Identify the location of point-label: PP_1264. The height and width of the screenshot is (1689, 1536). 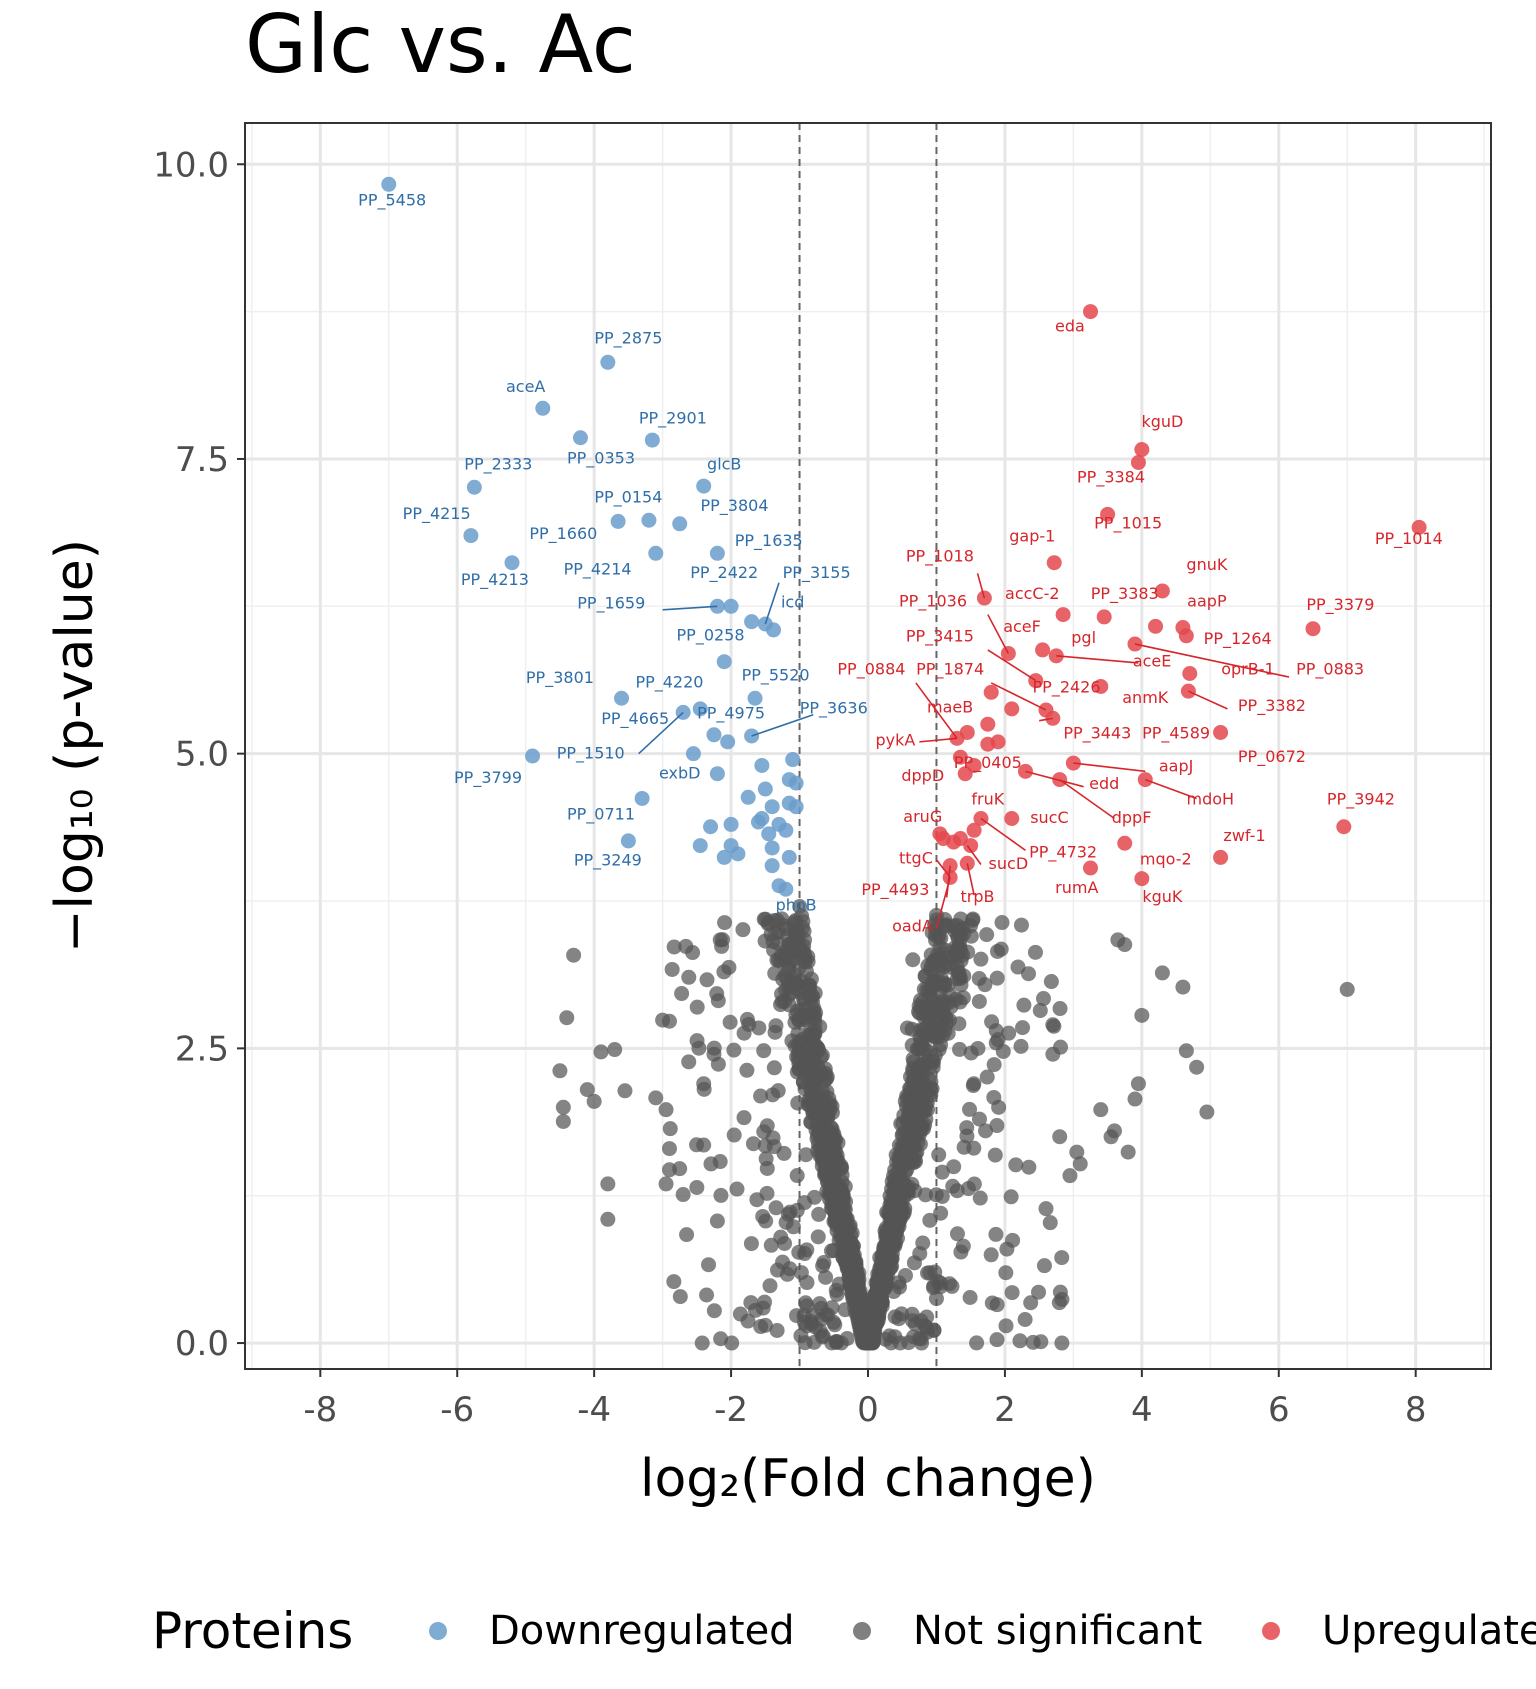
(1238, 639).